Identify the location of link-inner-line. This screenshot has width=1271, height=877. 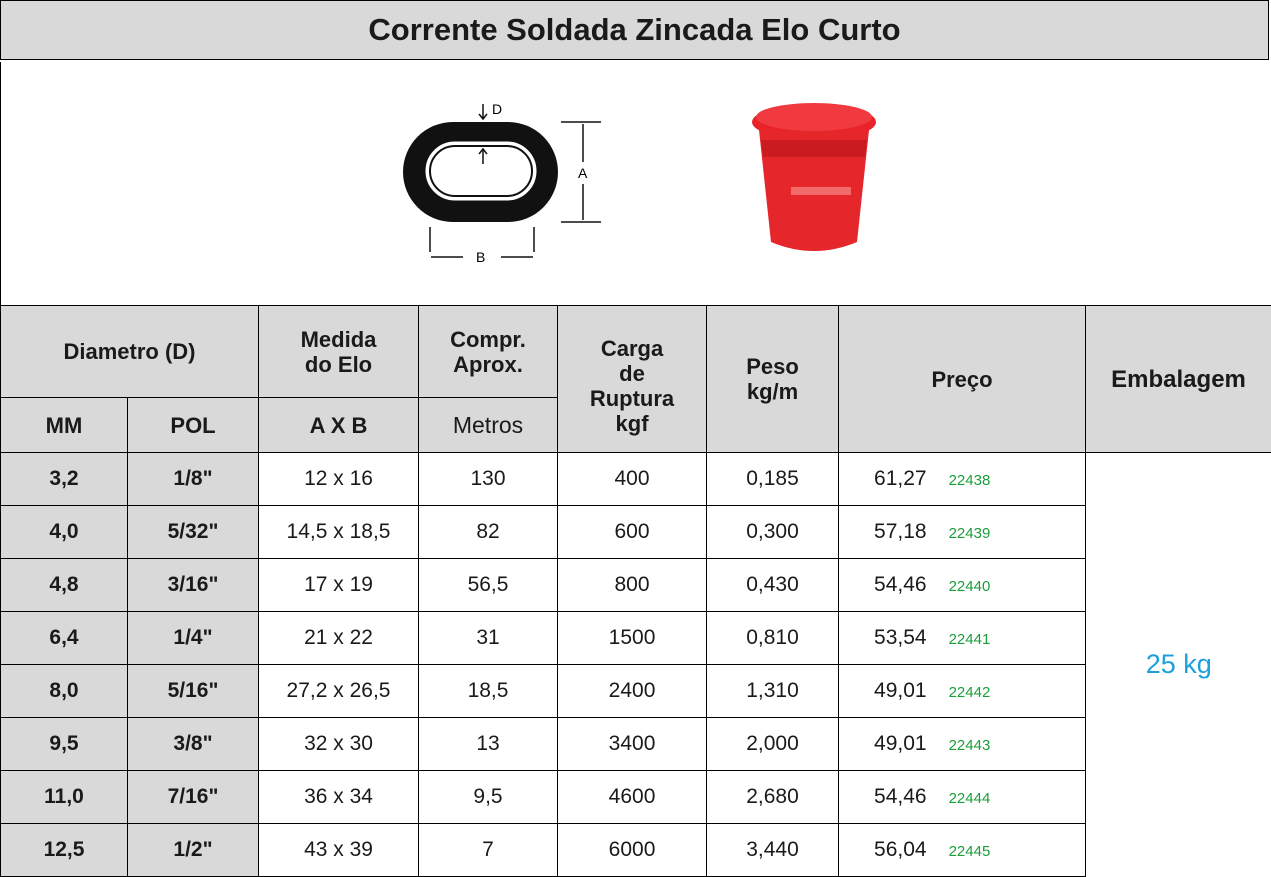
(481, 171).